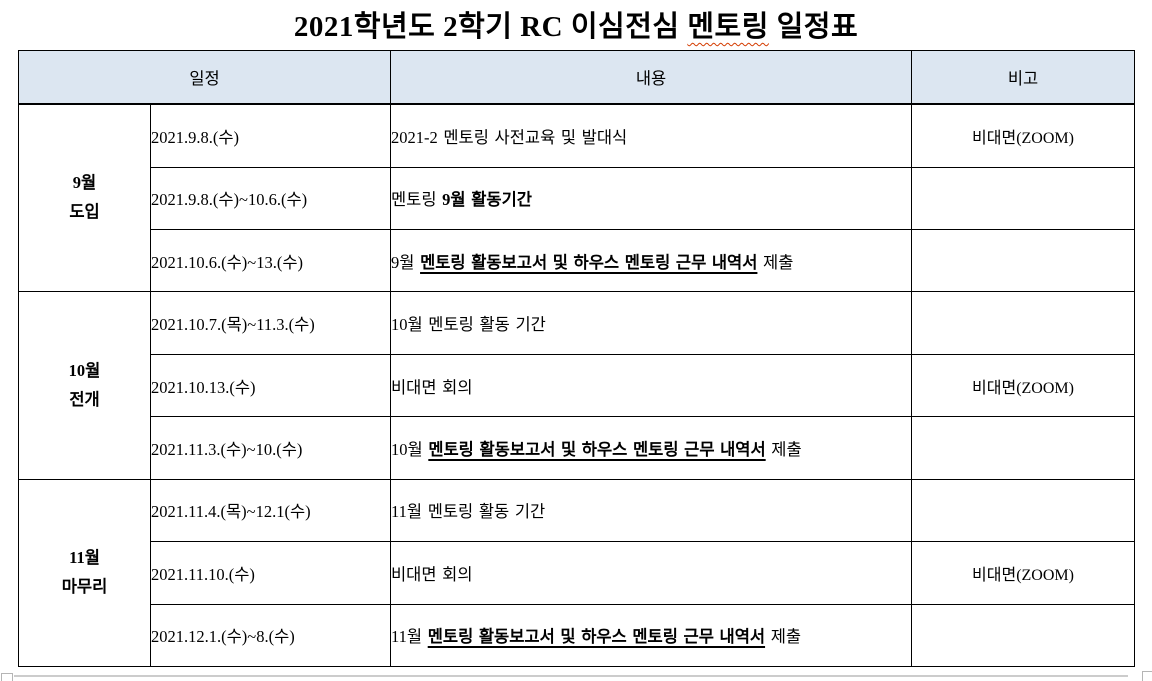 This screenshot has height=681, width=1152. I want to click on clipped-corner-left, so click(7, 677).